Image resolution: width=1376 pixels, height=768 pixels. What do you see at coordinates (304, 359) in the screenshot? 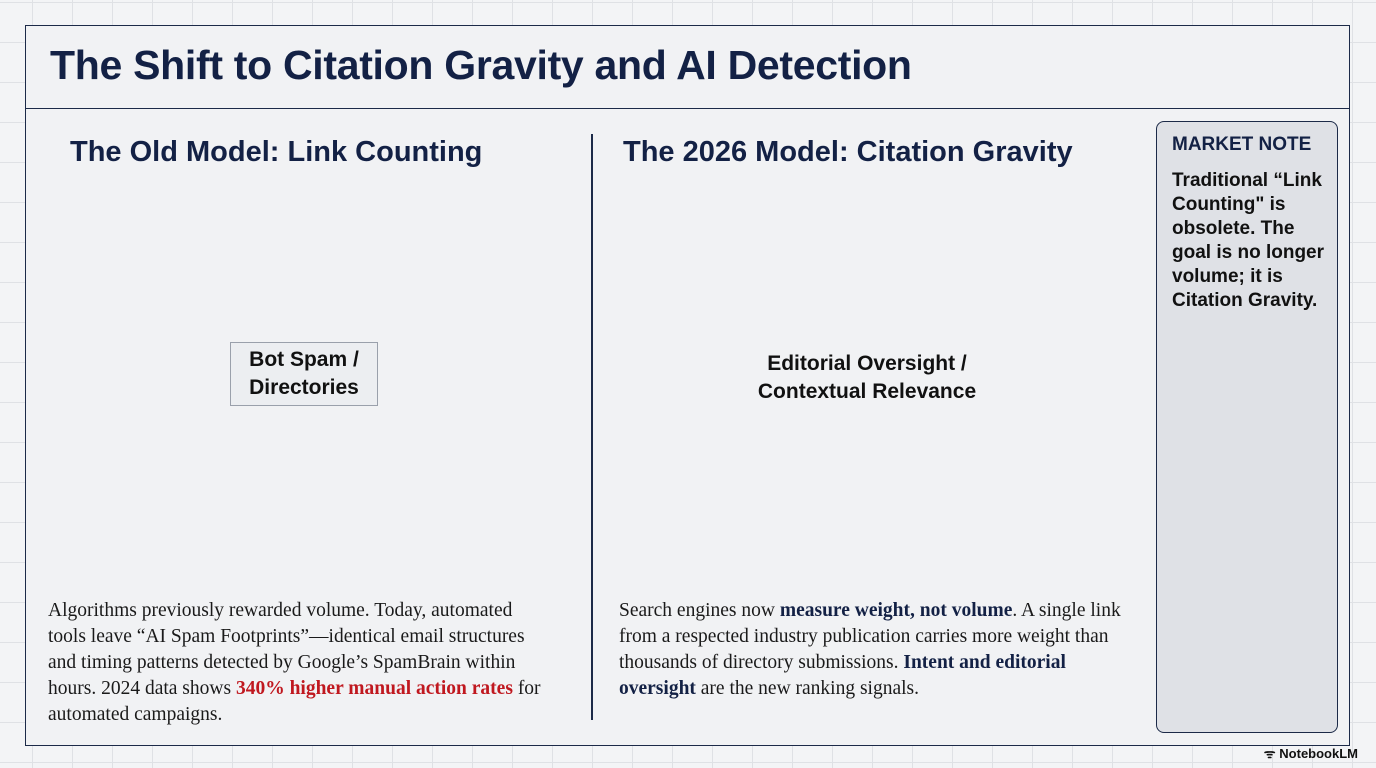
I see `label-line: Bot Spam /` at bounding box center [304, 359].